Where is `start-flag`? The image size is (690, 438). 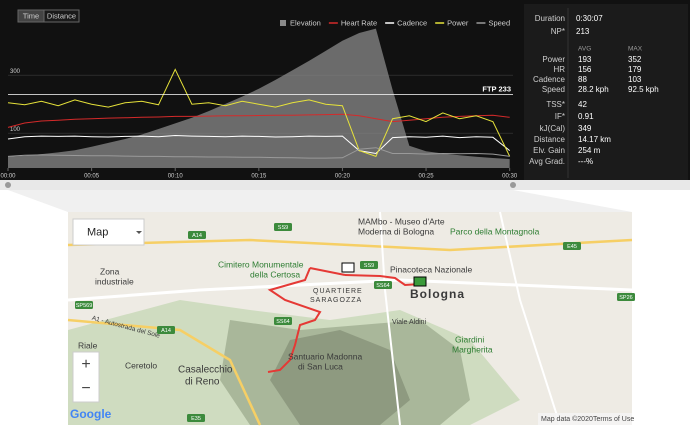 start-flag is located at coordinates (420, 281).